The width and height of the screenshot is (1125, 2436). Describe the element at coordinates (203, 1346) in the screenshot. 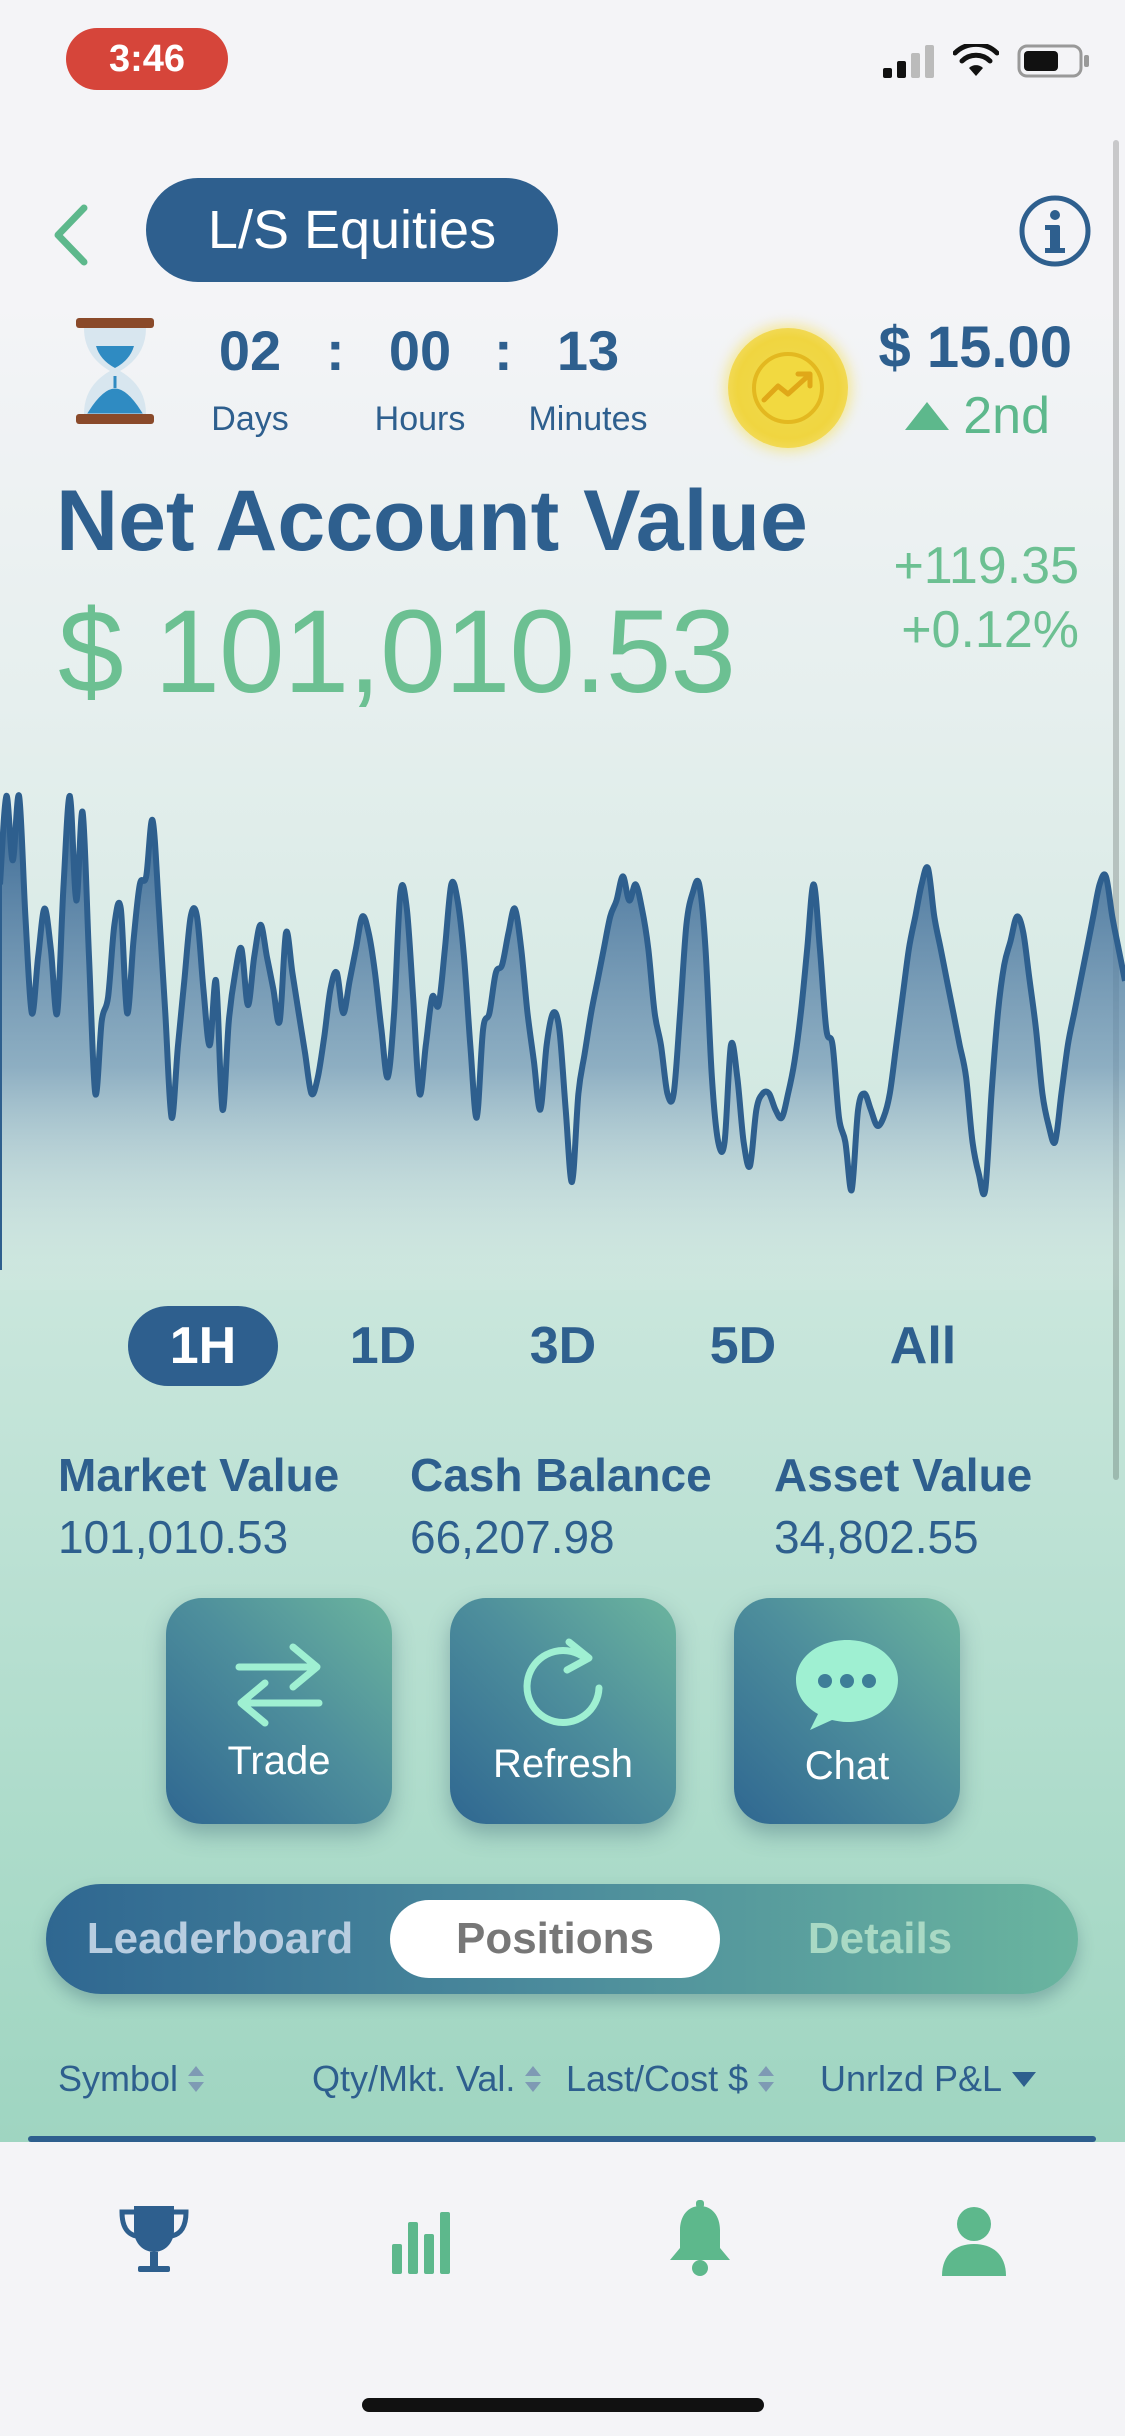

I see `range-1h: 1H` at that location.